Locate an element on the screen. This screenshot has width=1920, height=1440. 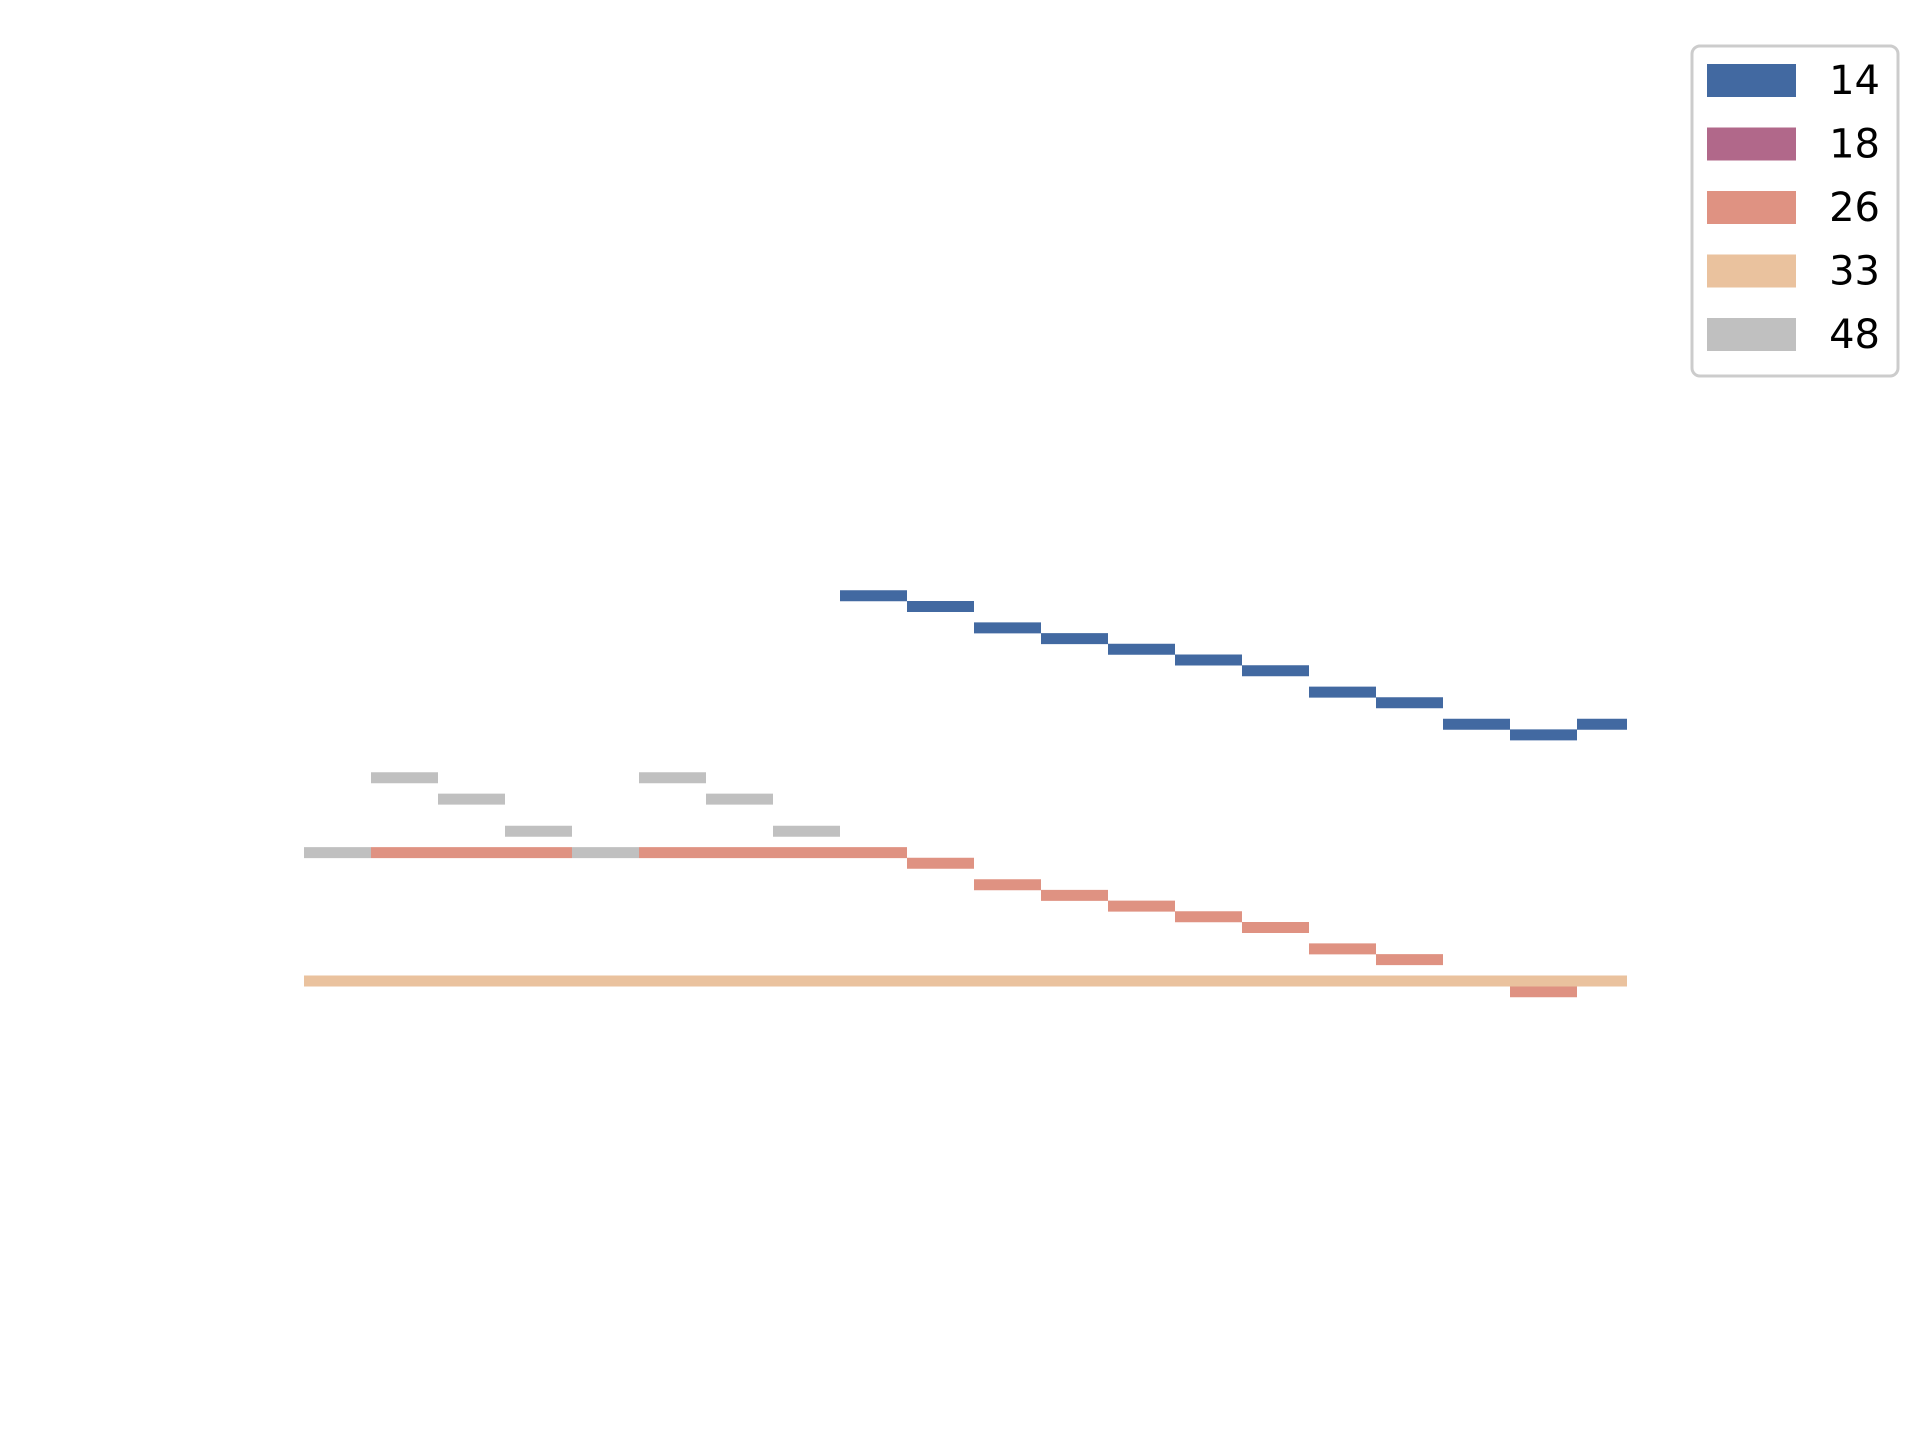
legend-label-14: 14 is located at coordinates (1854, 81).